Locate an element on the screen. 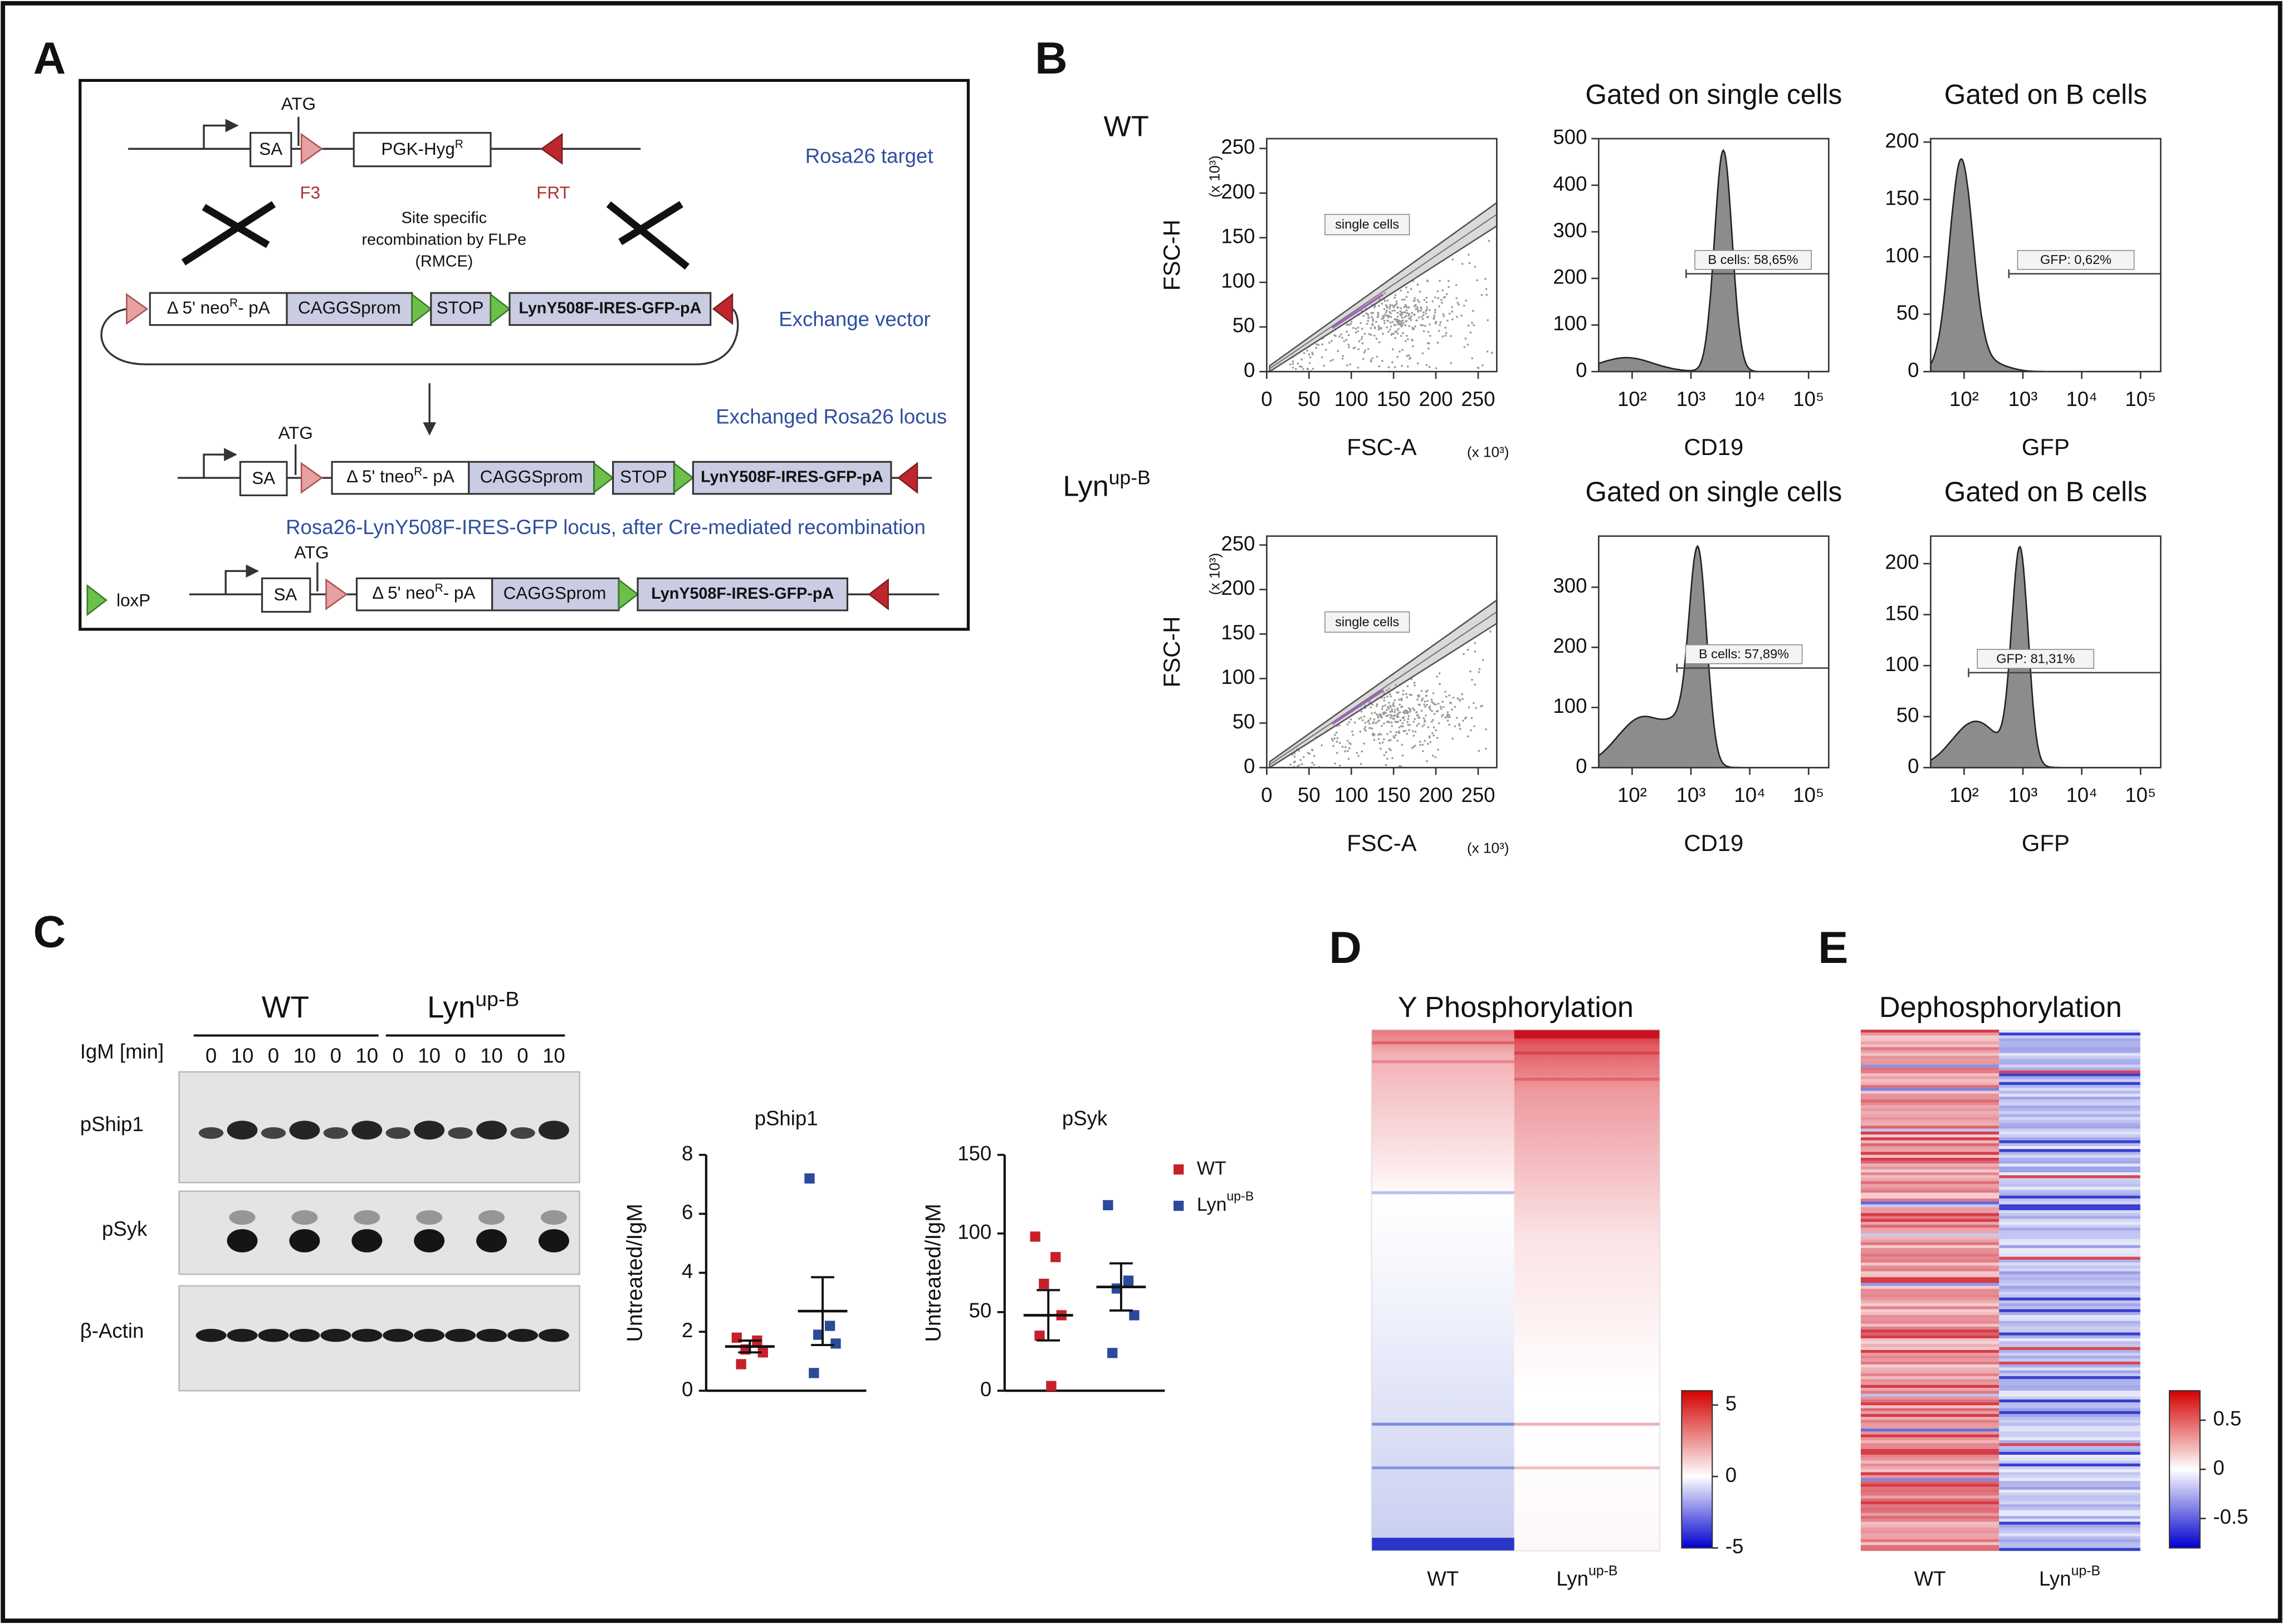 This screenshot has height=1624, width=2283. x-tick-label: 200 is located at coordinates (1436, 399).